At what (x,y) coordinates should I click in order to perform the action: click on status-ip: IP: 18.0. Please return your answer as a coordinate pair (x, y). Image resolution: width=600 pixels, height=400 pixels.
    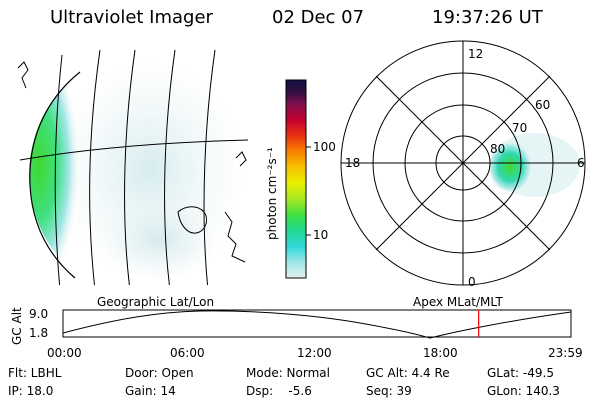
    Looking at the image, I should click on (31, 391).